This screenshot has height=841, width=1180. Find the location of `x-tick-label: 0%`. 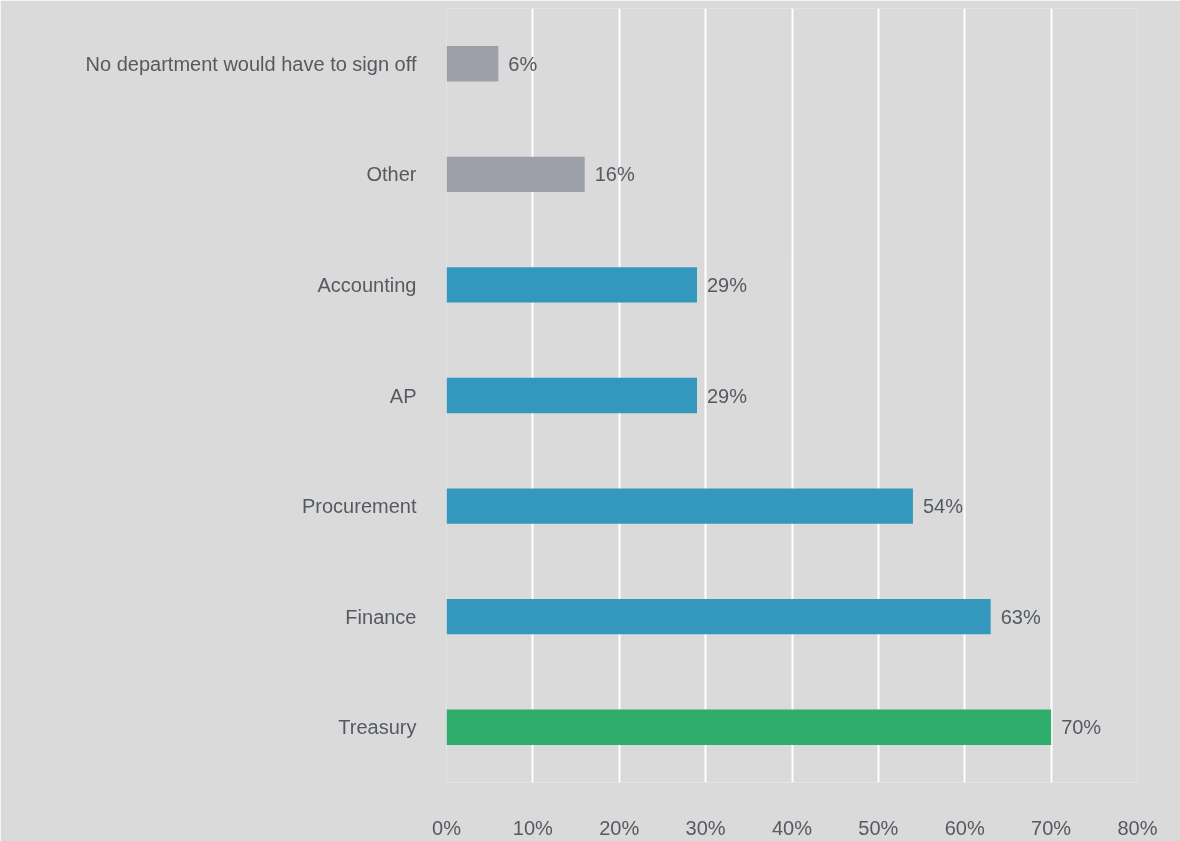

x-tick-label: 0% is located at coordinates (447, 827).